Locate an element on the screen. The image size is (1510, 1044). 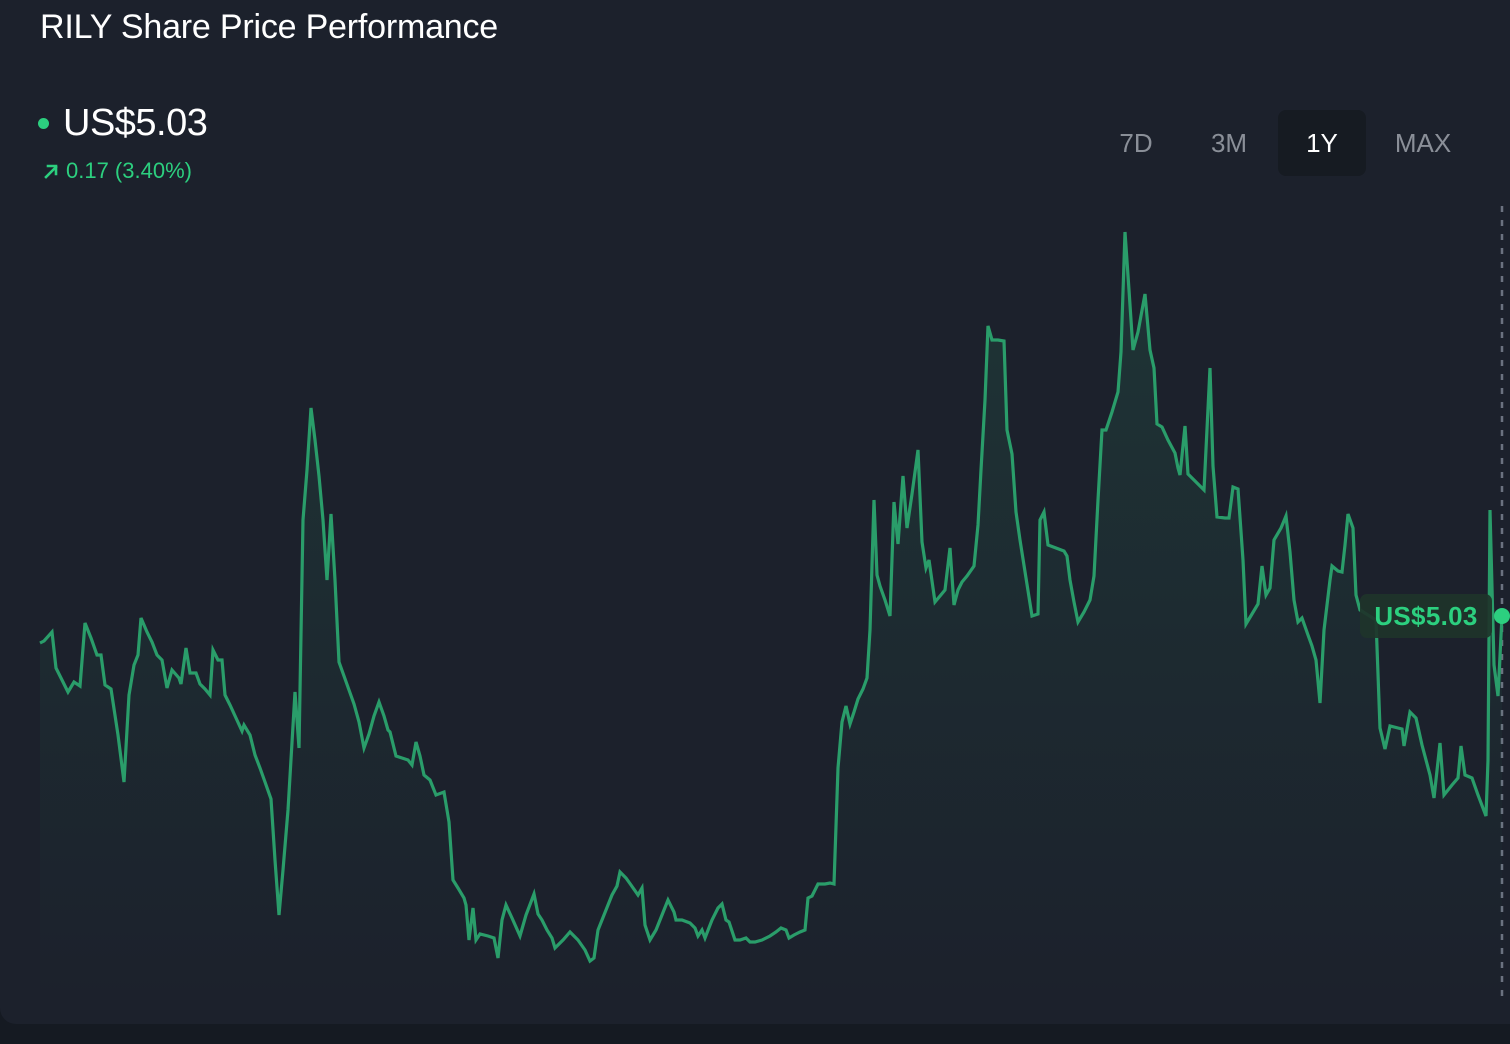
price-tooltip: US$5.03 is located at coordinates (1426, 616).